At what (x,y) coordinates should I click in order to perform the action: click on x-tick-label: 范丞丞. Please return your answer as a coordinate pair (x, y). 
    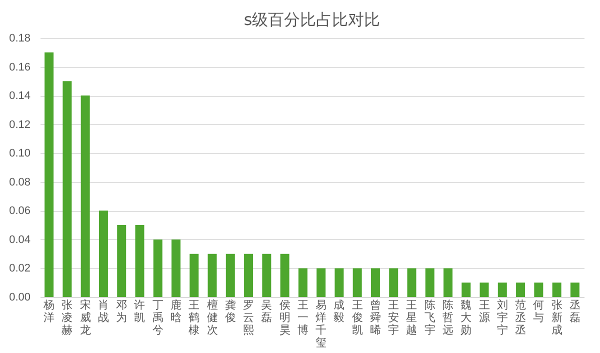
    Looking at the image, I should click on (520, 317).